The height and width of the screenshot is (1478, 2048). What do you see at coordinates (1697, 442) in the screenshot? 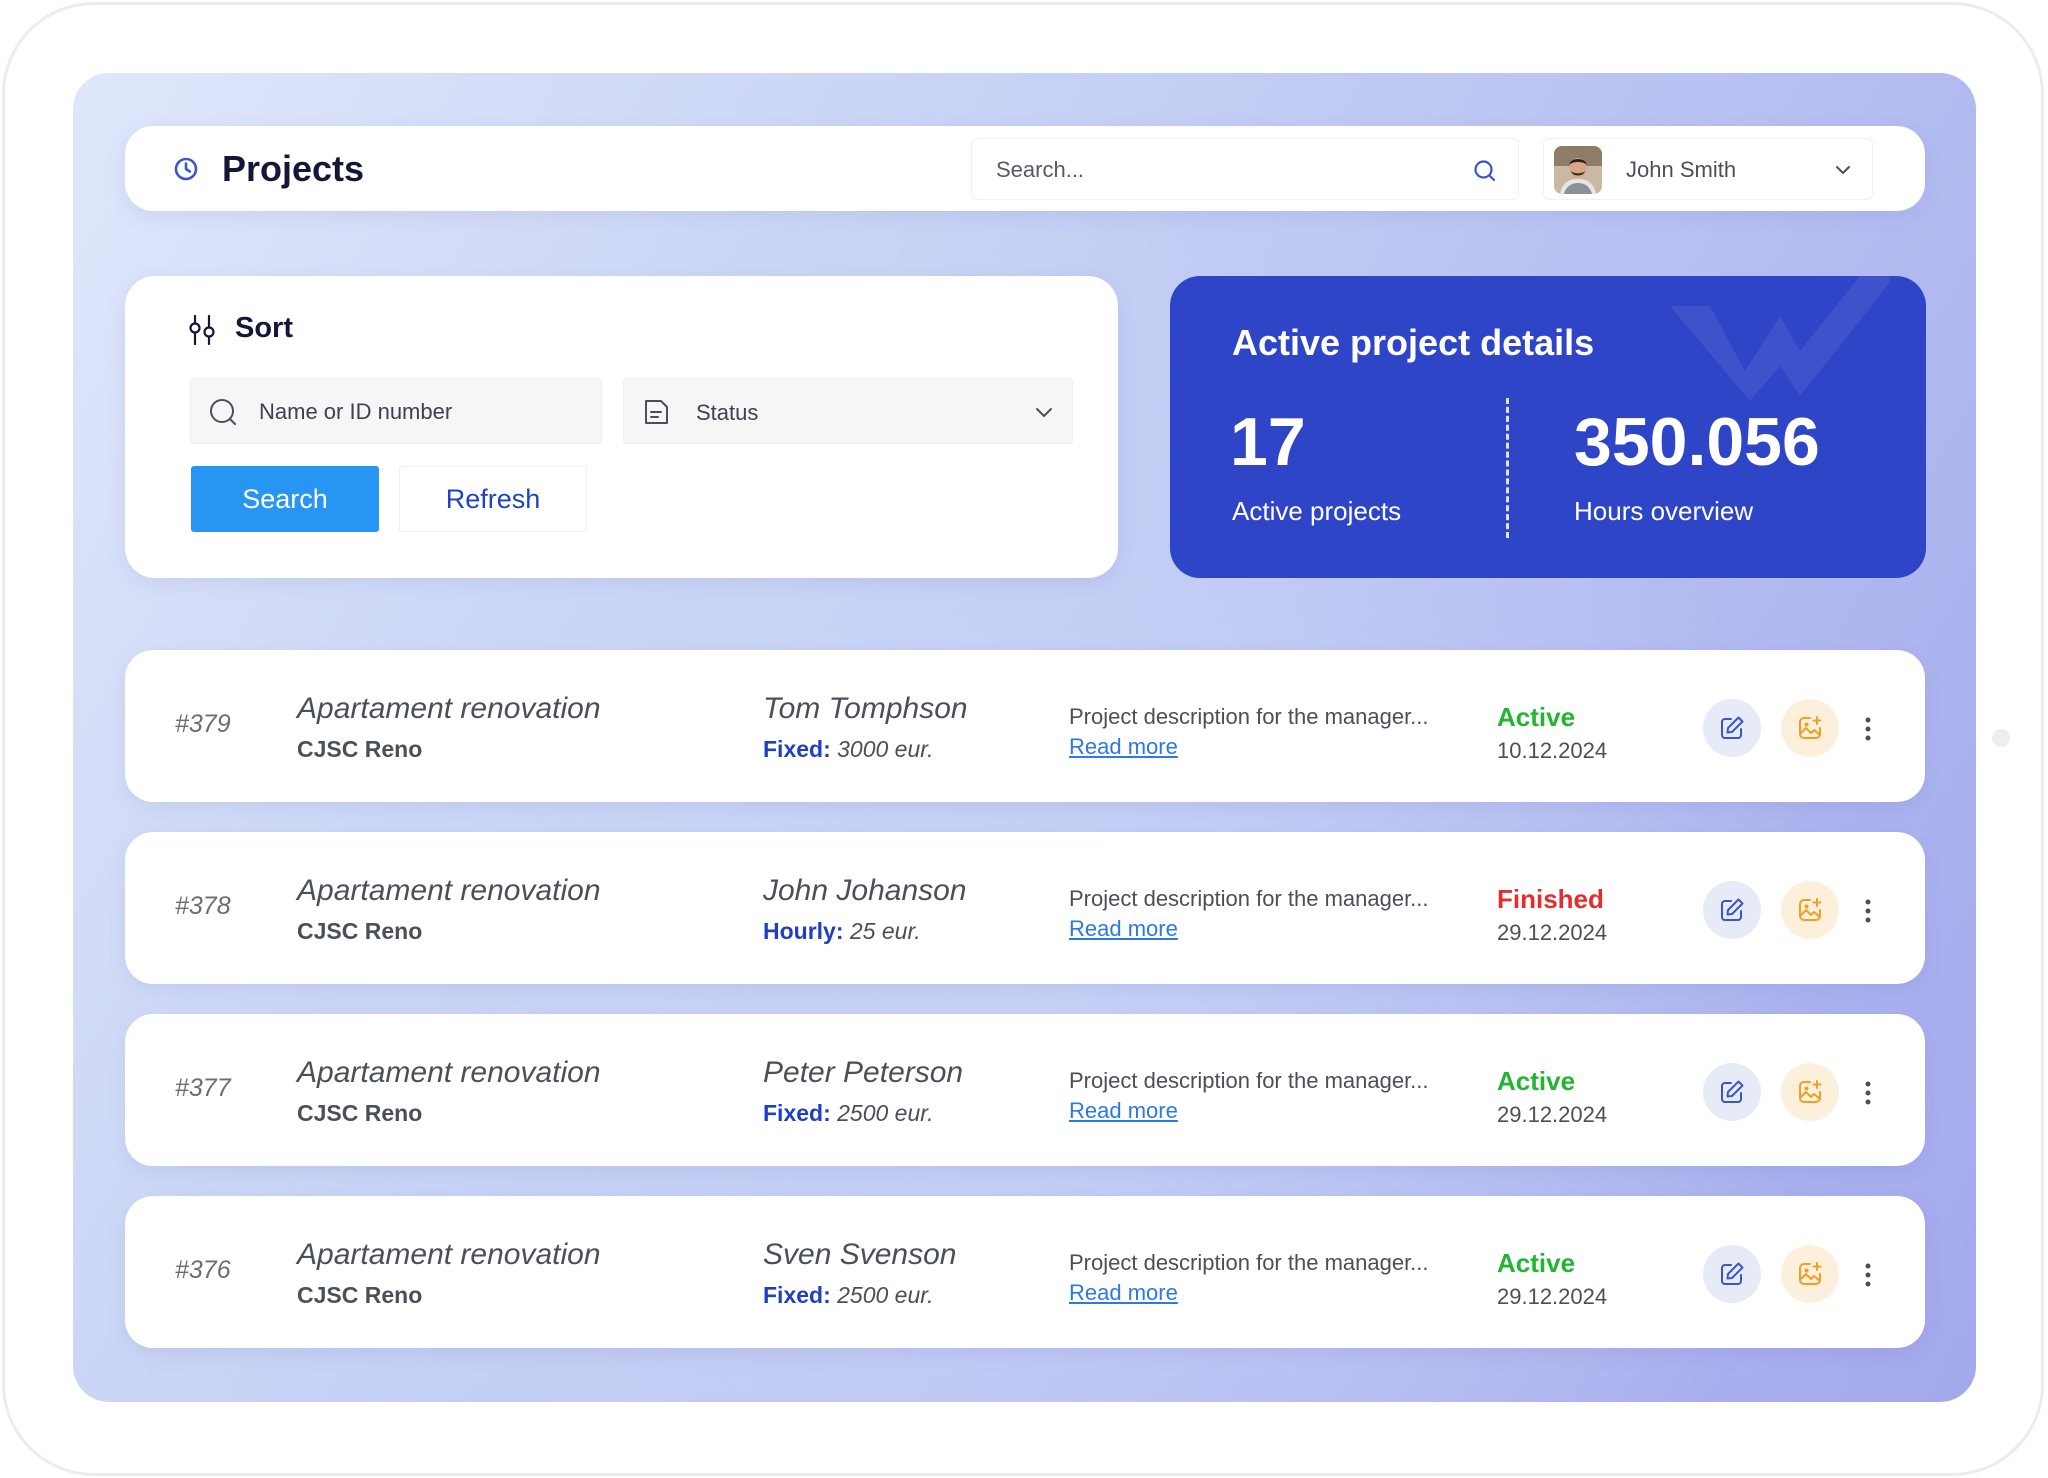
I see `hours-overview-value: 350.056` at bounding box center [1697, 442].